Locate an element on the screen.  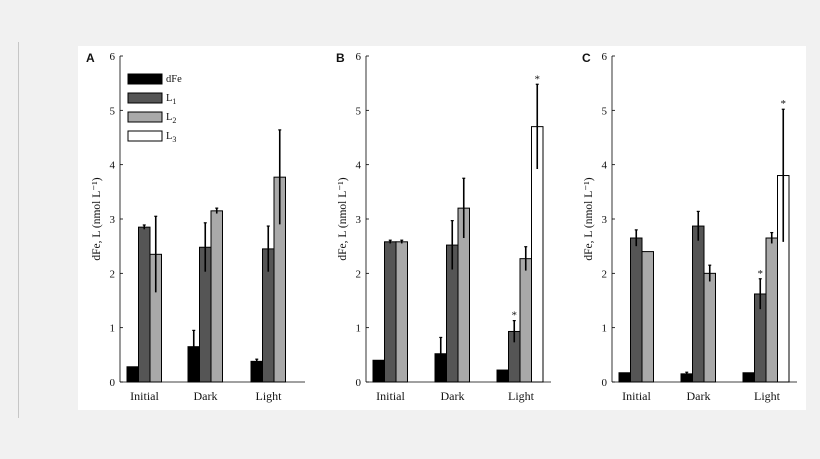
legend-label: L1 is located at coordinates (171, 99).